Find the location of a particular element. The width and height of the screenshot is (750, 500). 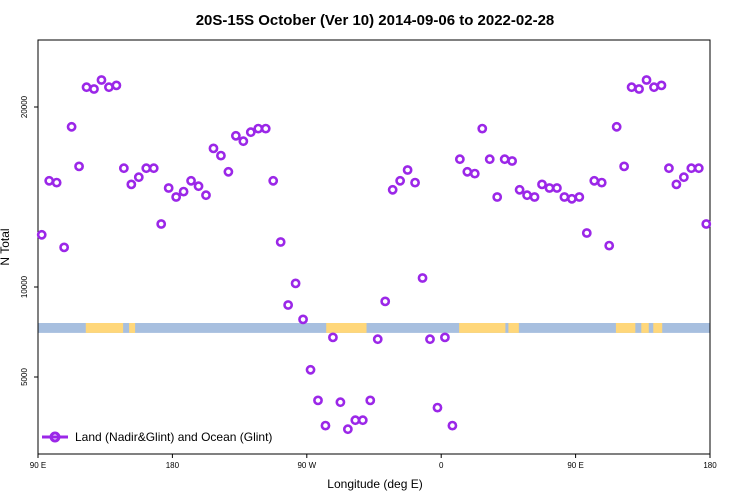

legend-label: Land (Nadir&Glint) and Ocean (Glint) is located at coordinates (173, 437).